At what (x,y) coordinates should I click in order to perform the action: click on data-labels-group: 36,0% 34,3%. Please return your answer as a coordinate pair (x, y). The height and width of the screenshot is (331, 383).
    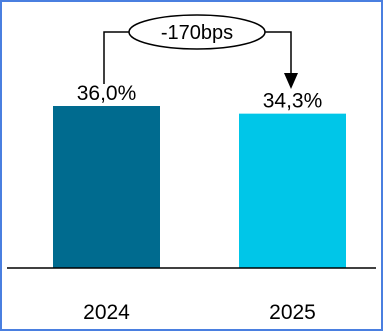
    Looking at the image, I should click on (200, 97).